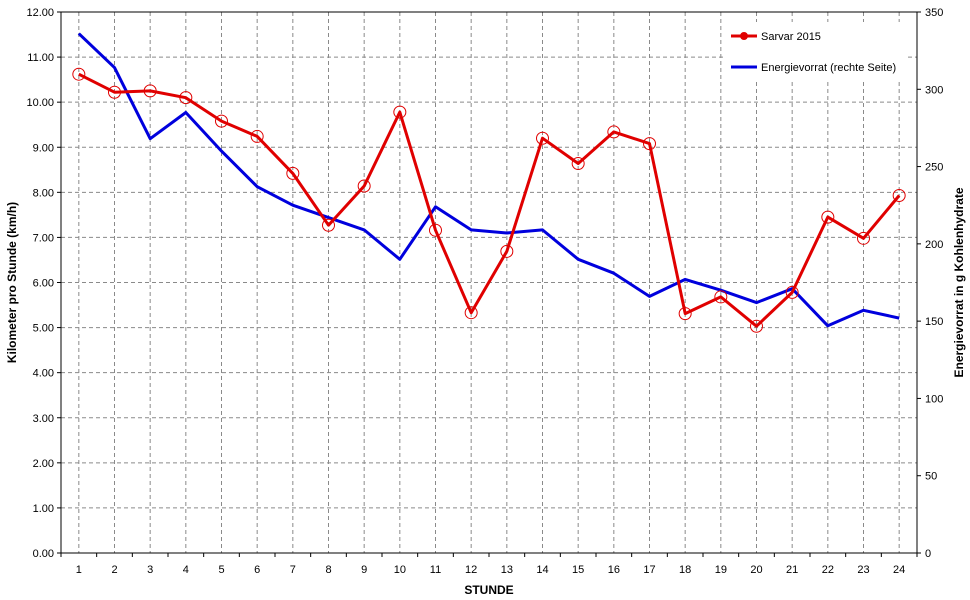 This screenshot has width=970, height=600. I want to click on x-tick-label: 23, so click(863, 570).